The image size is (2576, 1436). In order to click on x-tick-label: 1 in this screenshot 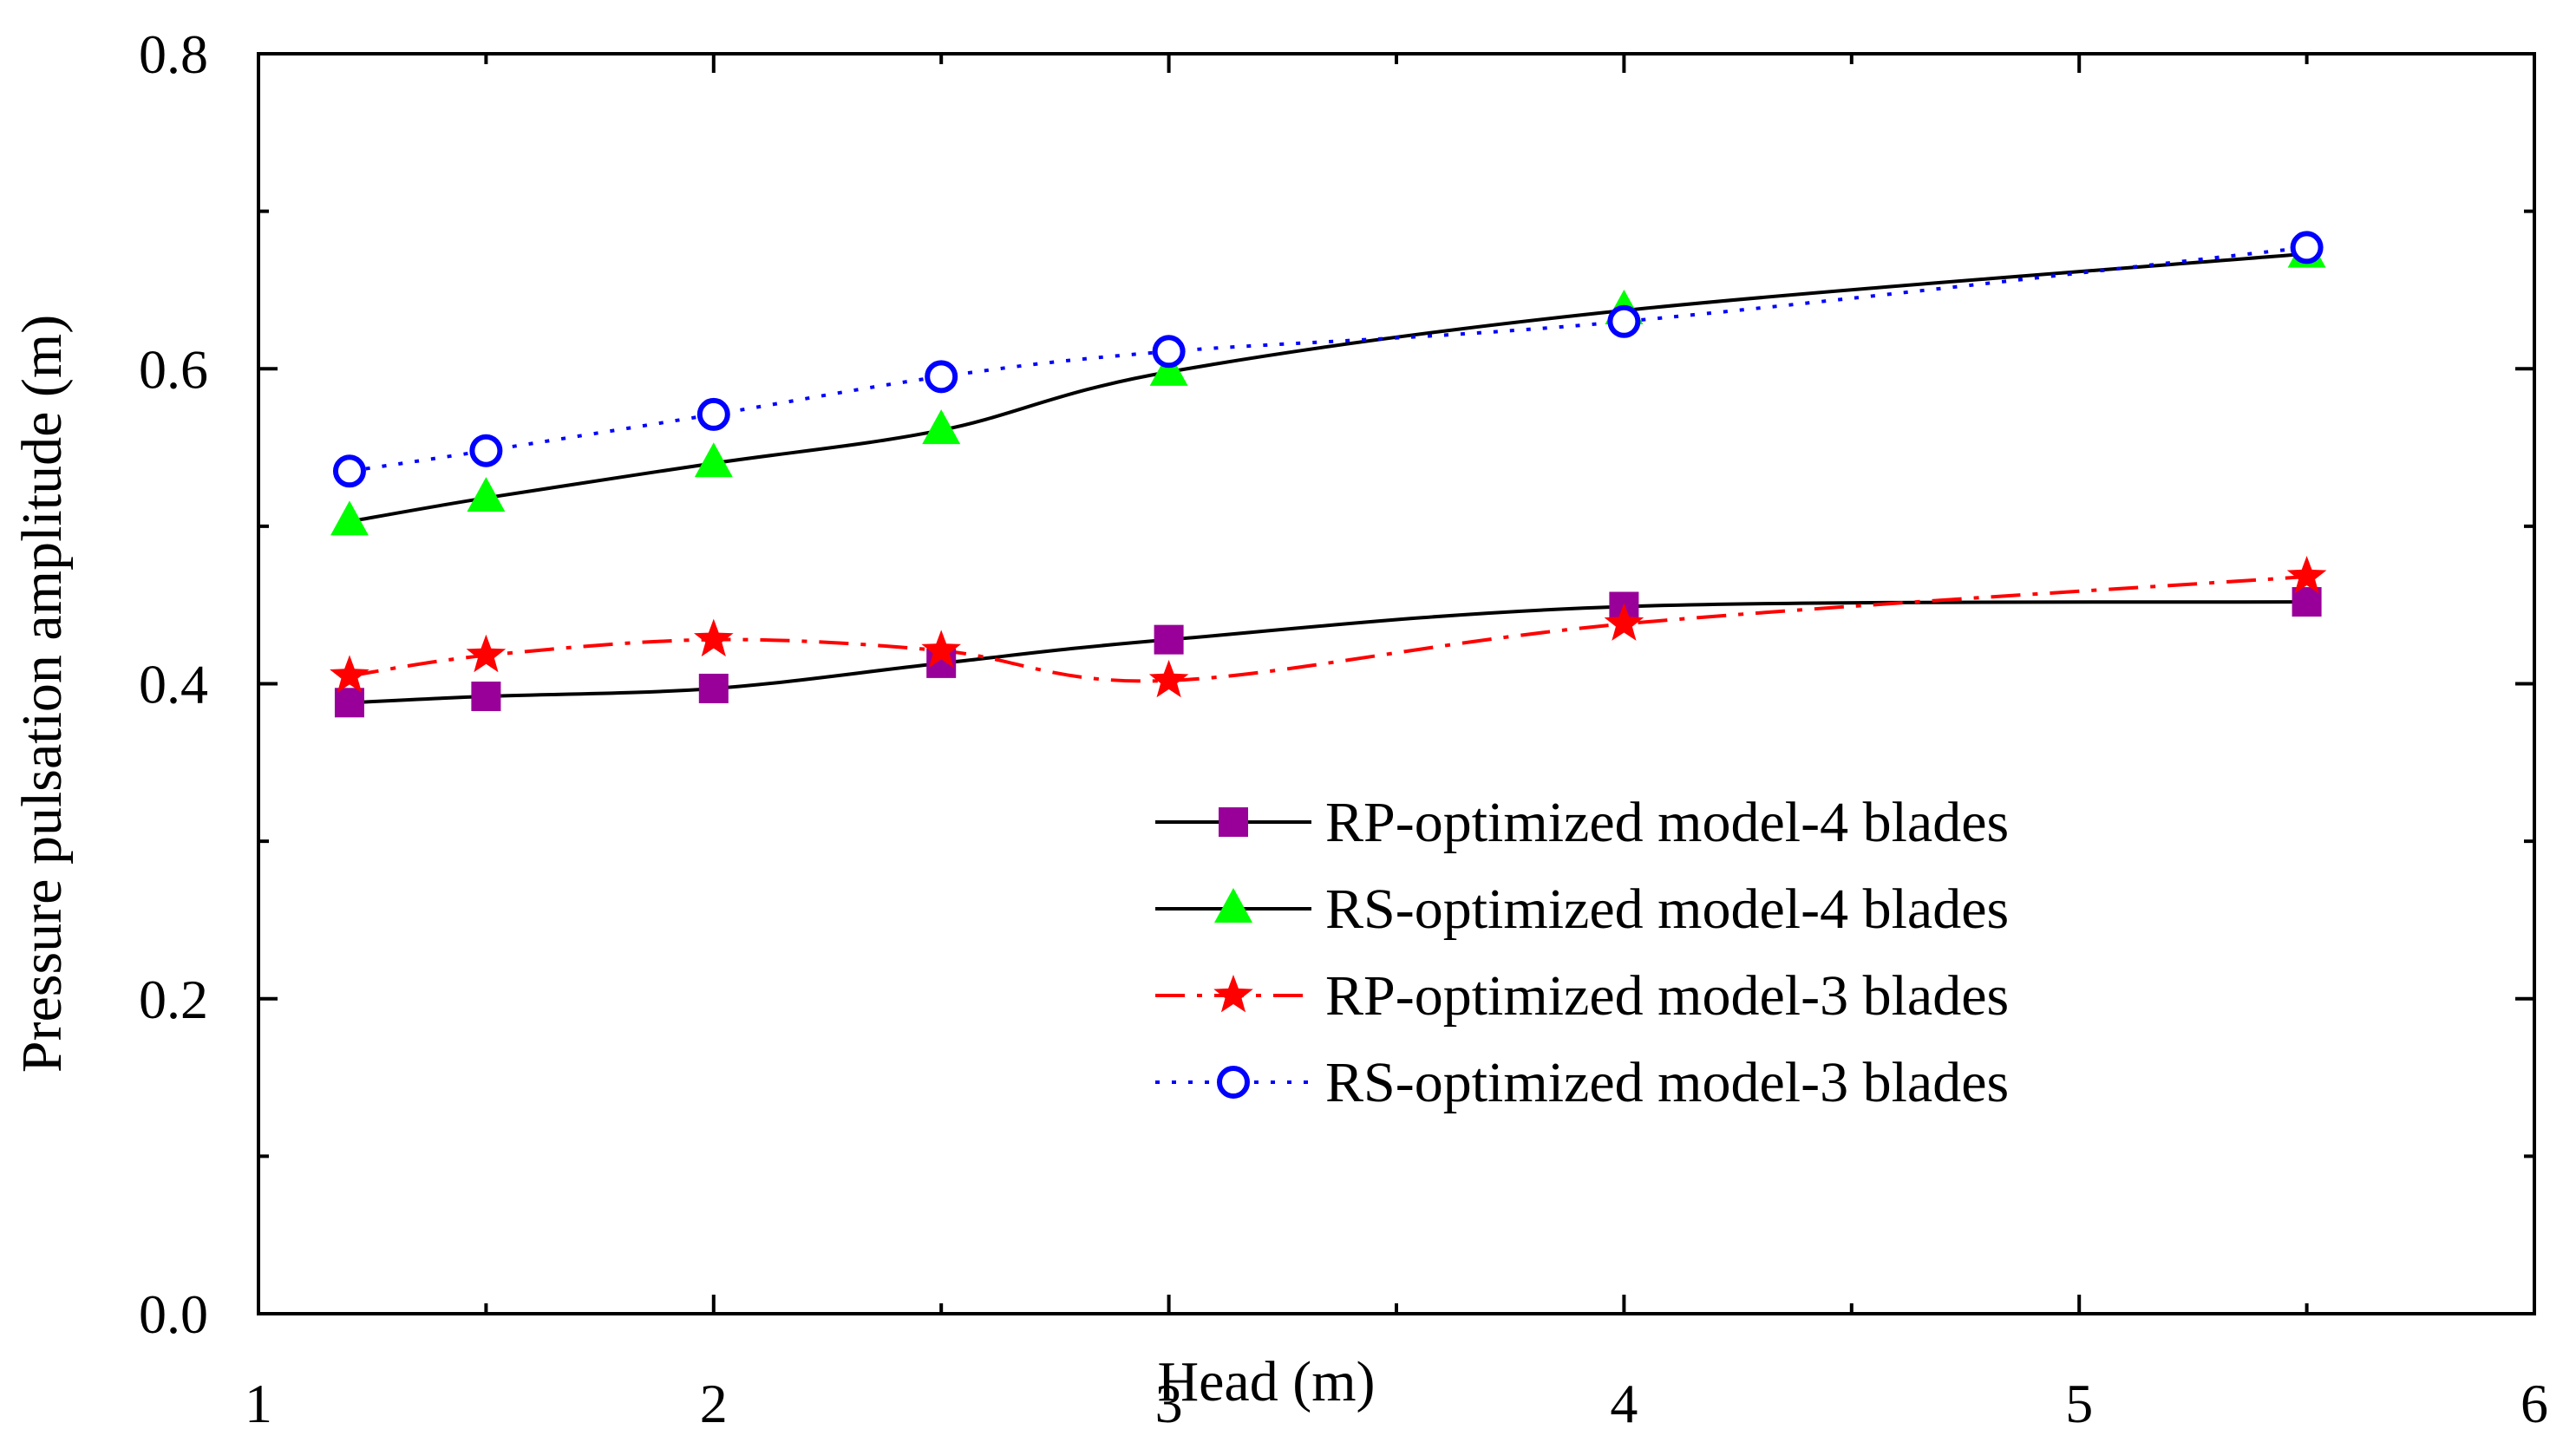, I will do `click(258, 1403)`.